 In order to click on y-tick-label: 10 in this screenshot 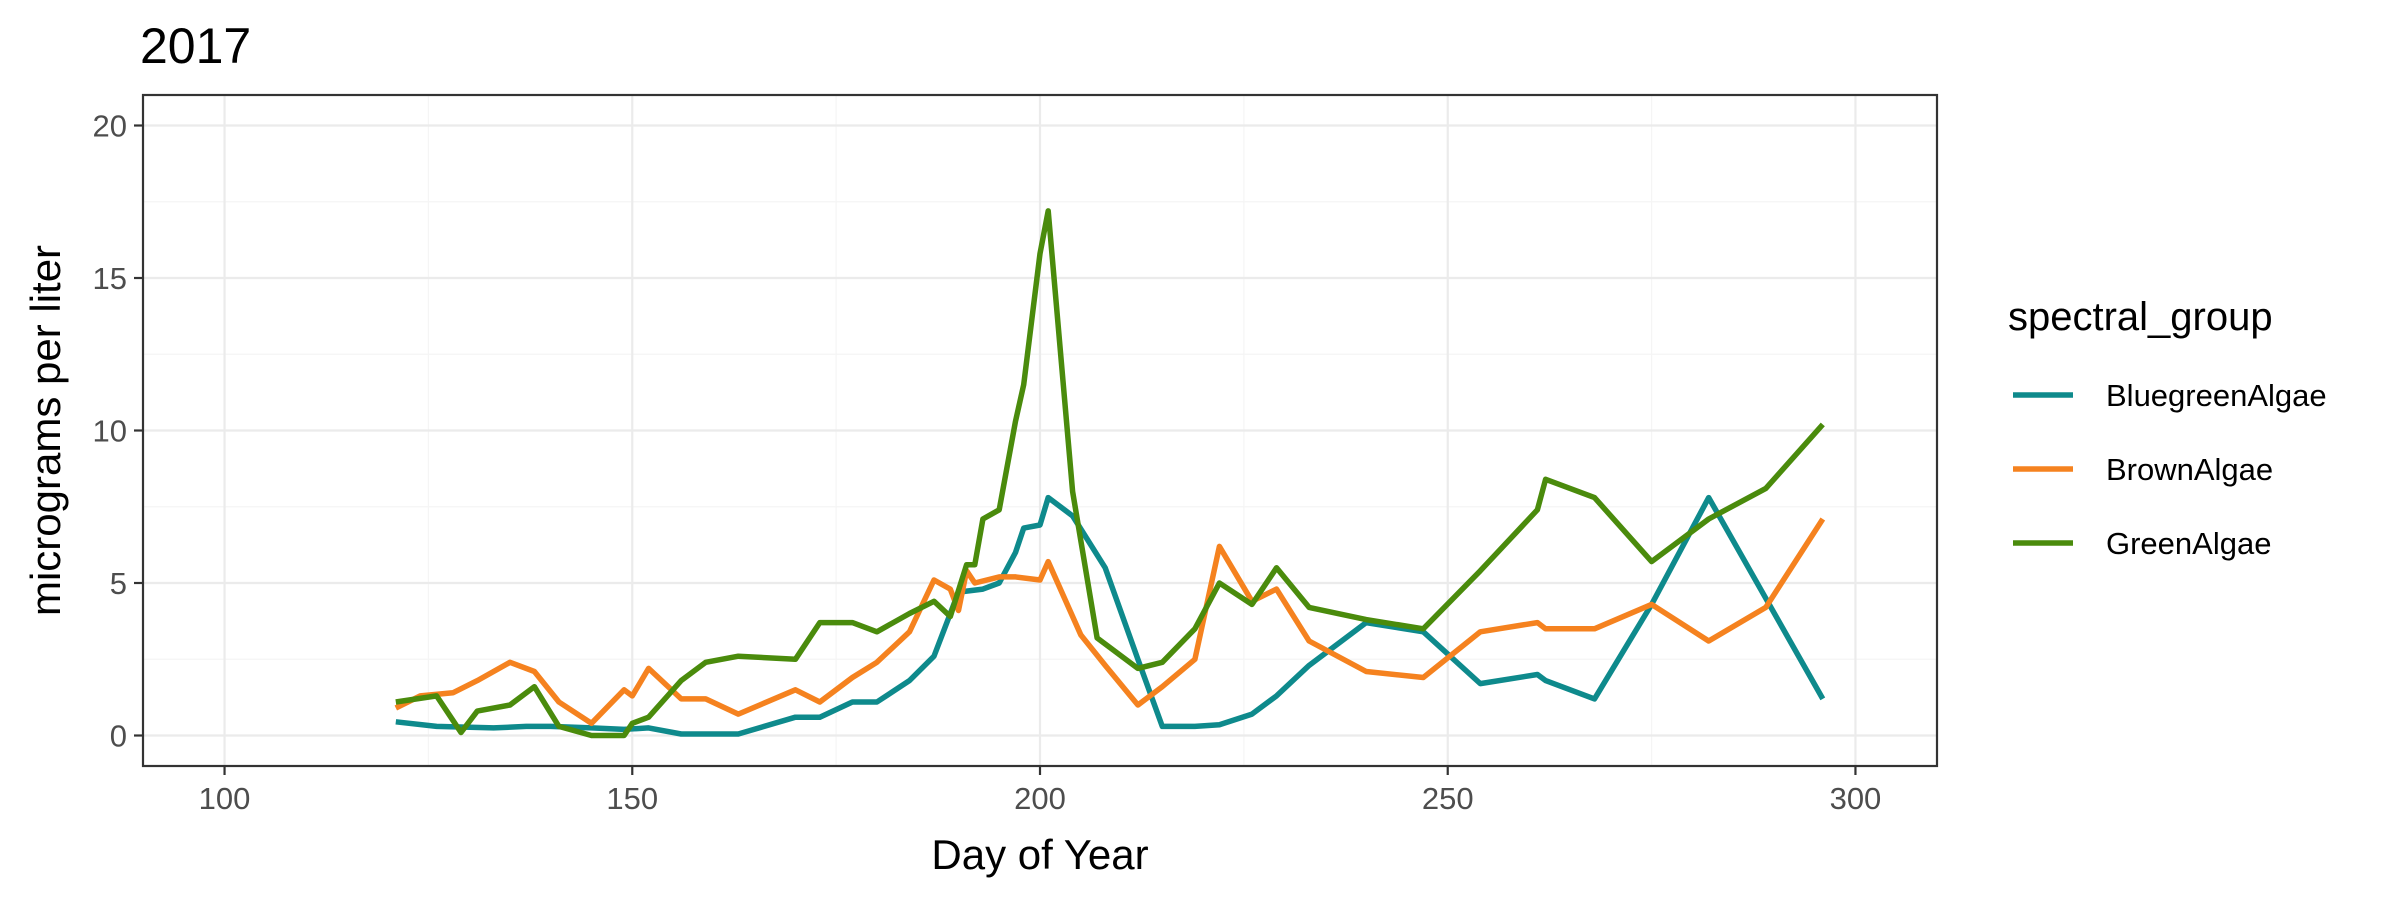, I will do `click(110, 431)`.